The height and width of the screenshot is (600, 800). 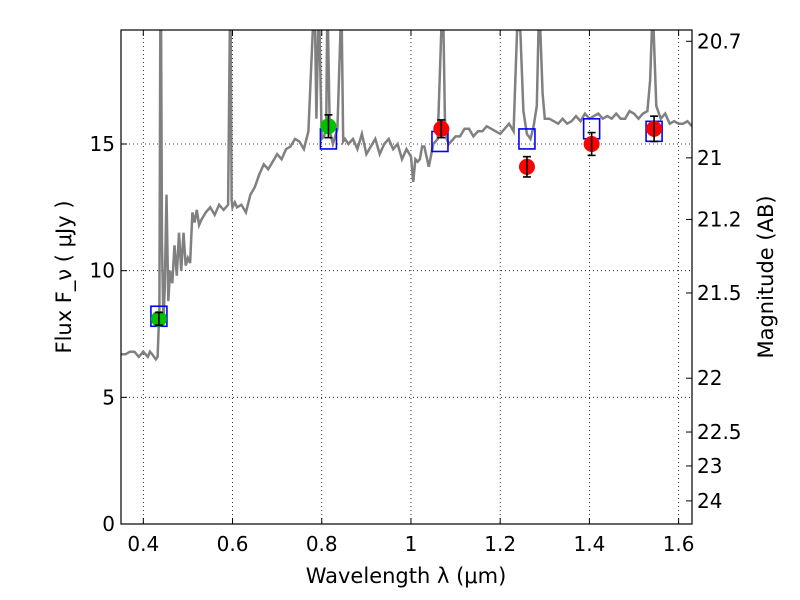 What do you see at coordinates (108, 524) in the screenshot?
I see `y-tick-label: 0` at bounding box center [108, 524].